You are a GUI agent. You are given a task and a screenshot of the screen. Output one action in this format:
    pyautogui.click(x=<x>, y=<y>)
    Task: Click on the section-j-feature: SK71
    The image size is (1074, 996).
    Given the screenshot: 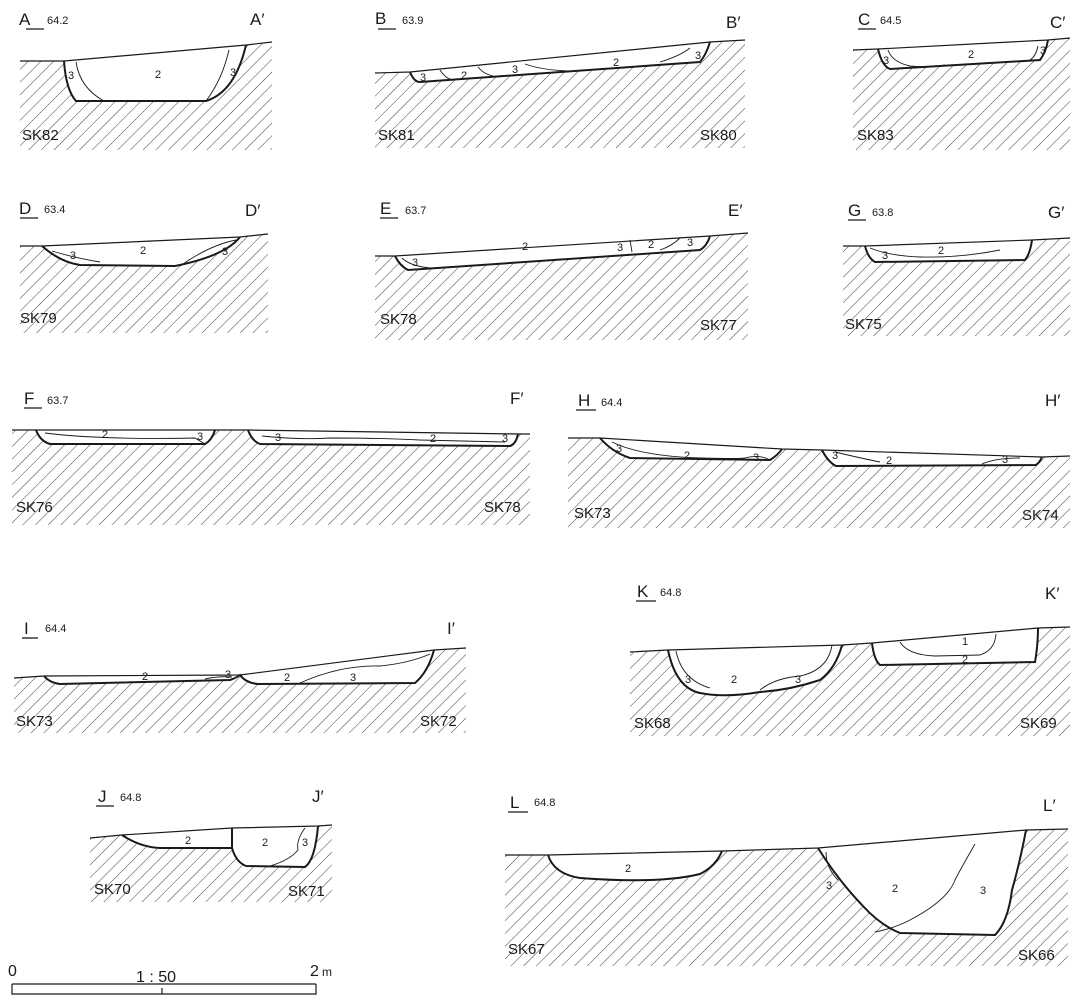 What is the action you would take?
    pyautogui.click(x=306, y=891)
    